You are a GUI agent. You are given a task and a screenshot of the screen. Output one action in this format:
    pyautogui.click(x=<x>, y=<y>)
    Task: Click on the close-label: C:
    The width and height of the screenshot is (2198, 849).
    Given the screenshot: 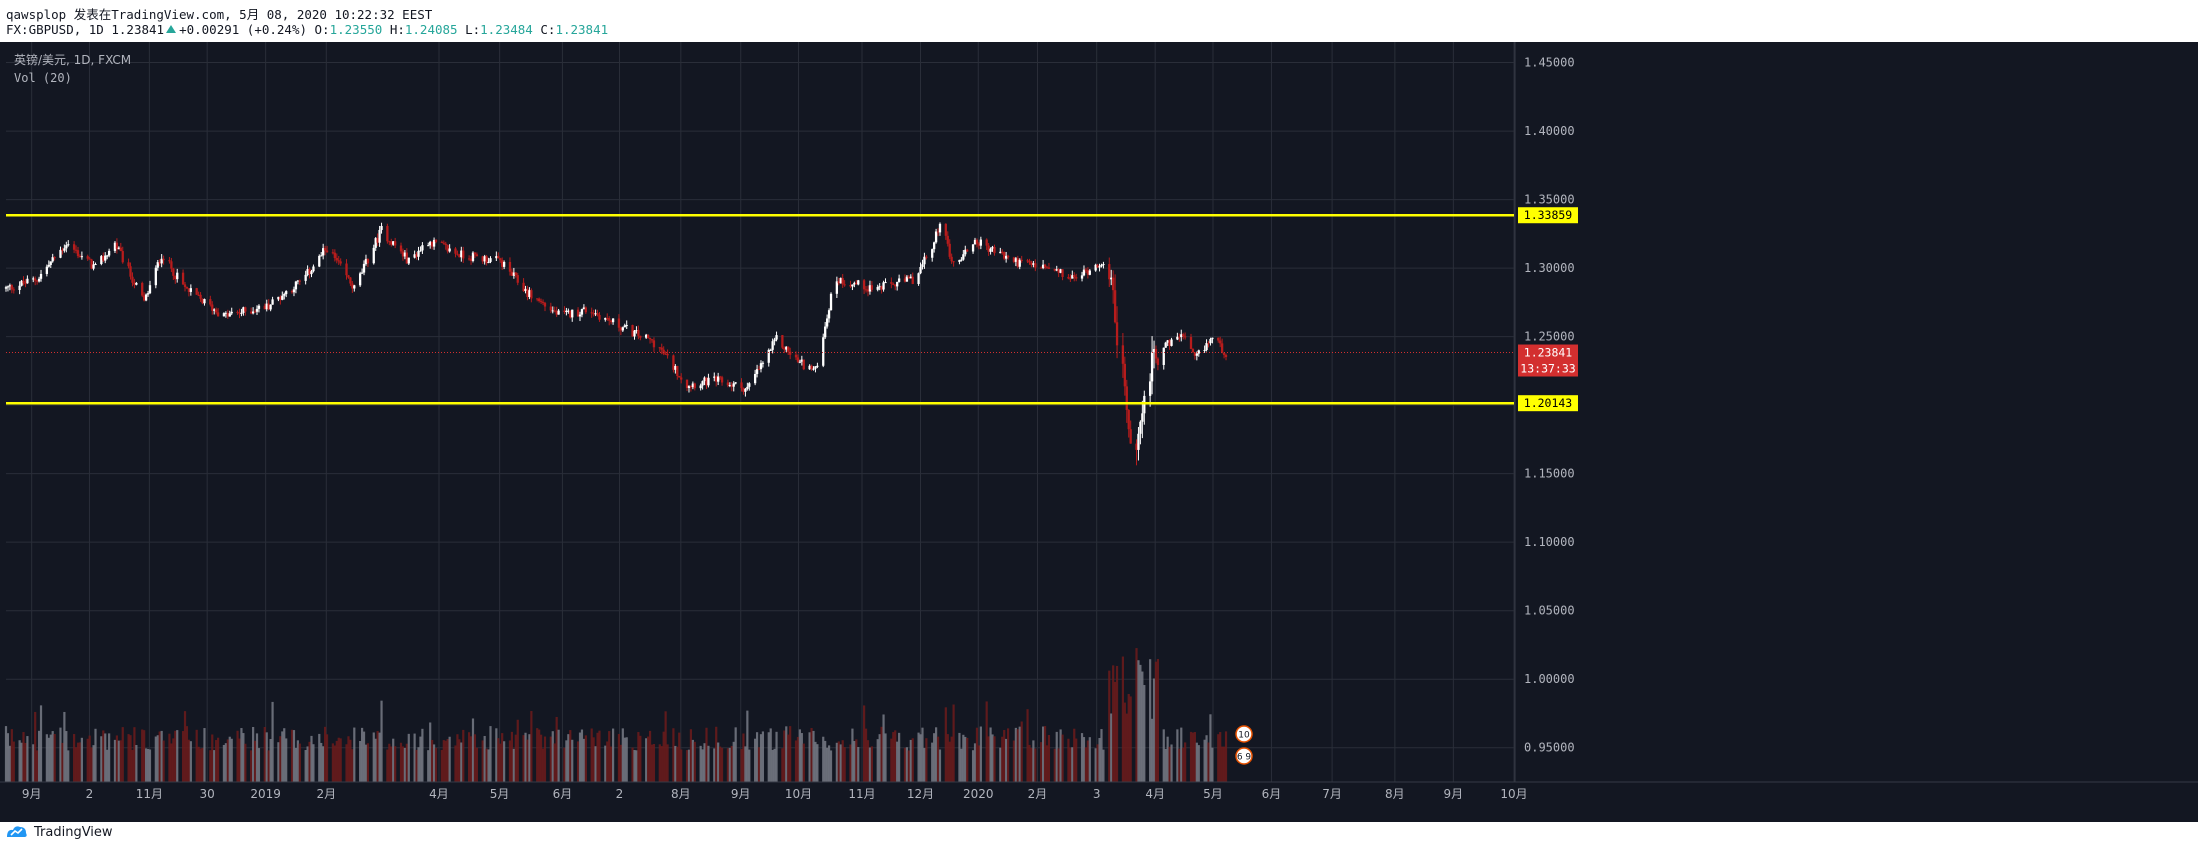 What is the action you would take?
    pyautogui.click(x=548, y=29)
    